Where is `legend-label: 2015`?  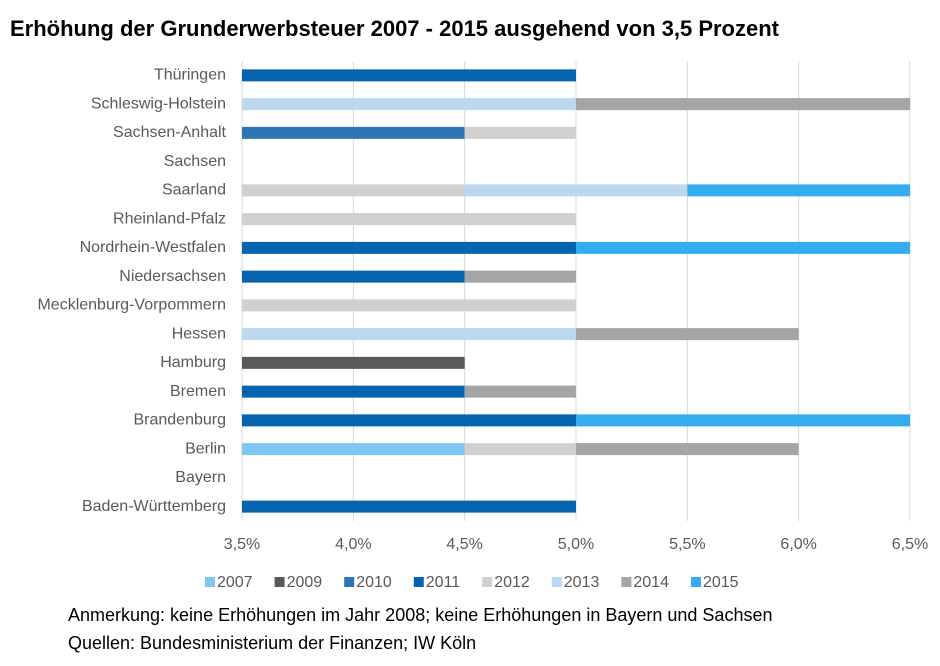
legend-label: 2015 is located at coordinates (721, 582).